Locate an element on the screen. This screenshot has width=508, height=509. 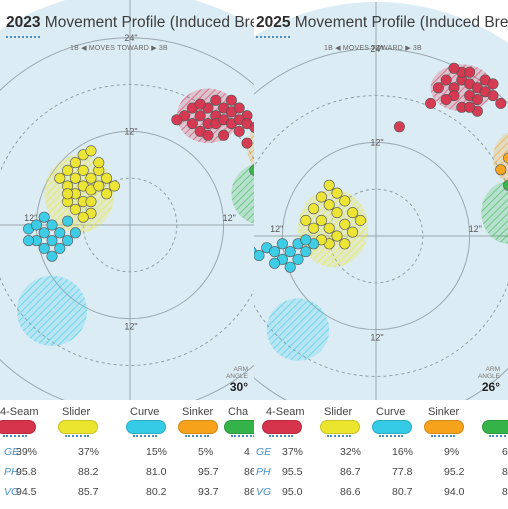
angle-label: ANGLE is located at coordinates (488, 376).